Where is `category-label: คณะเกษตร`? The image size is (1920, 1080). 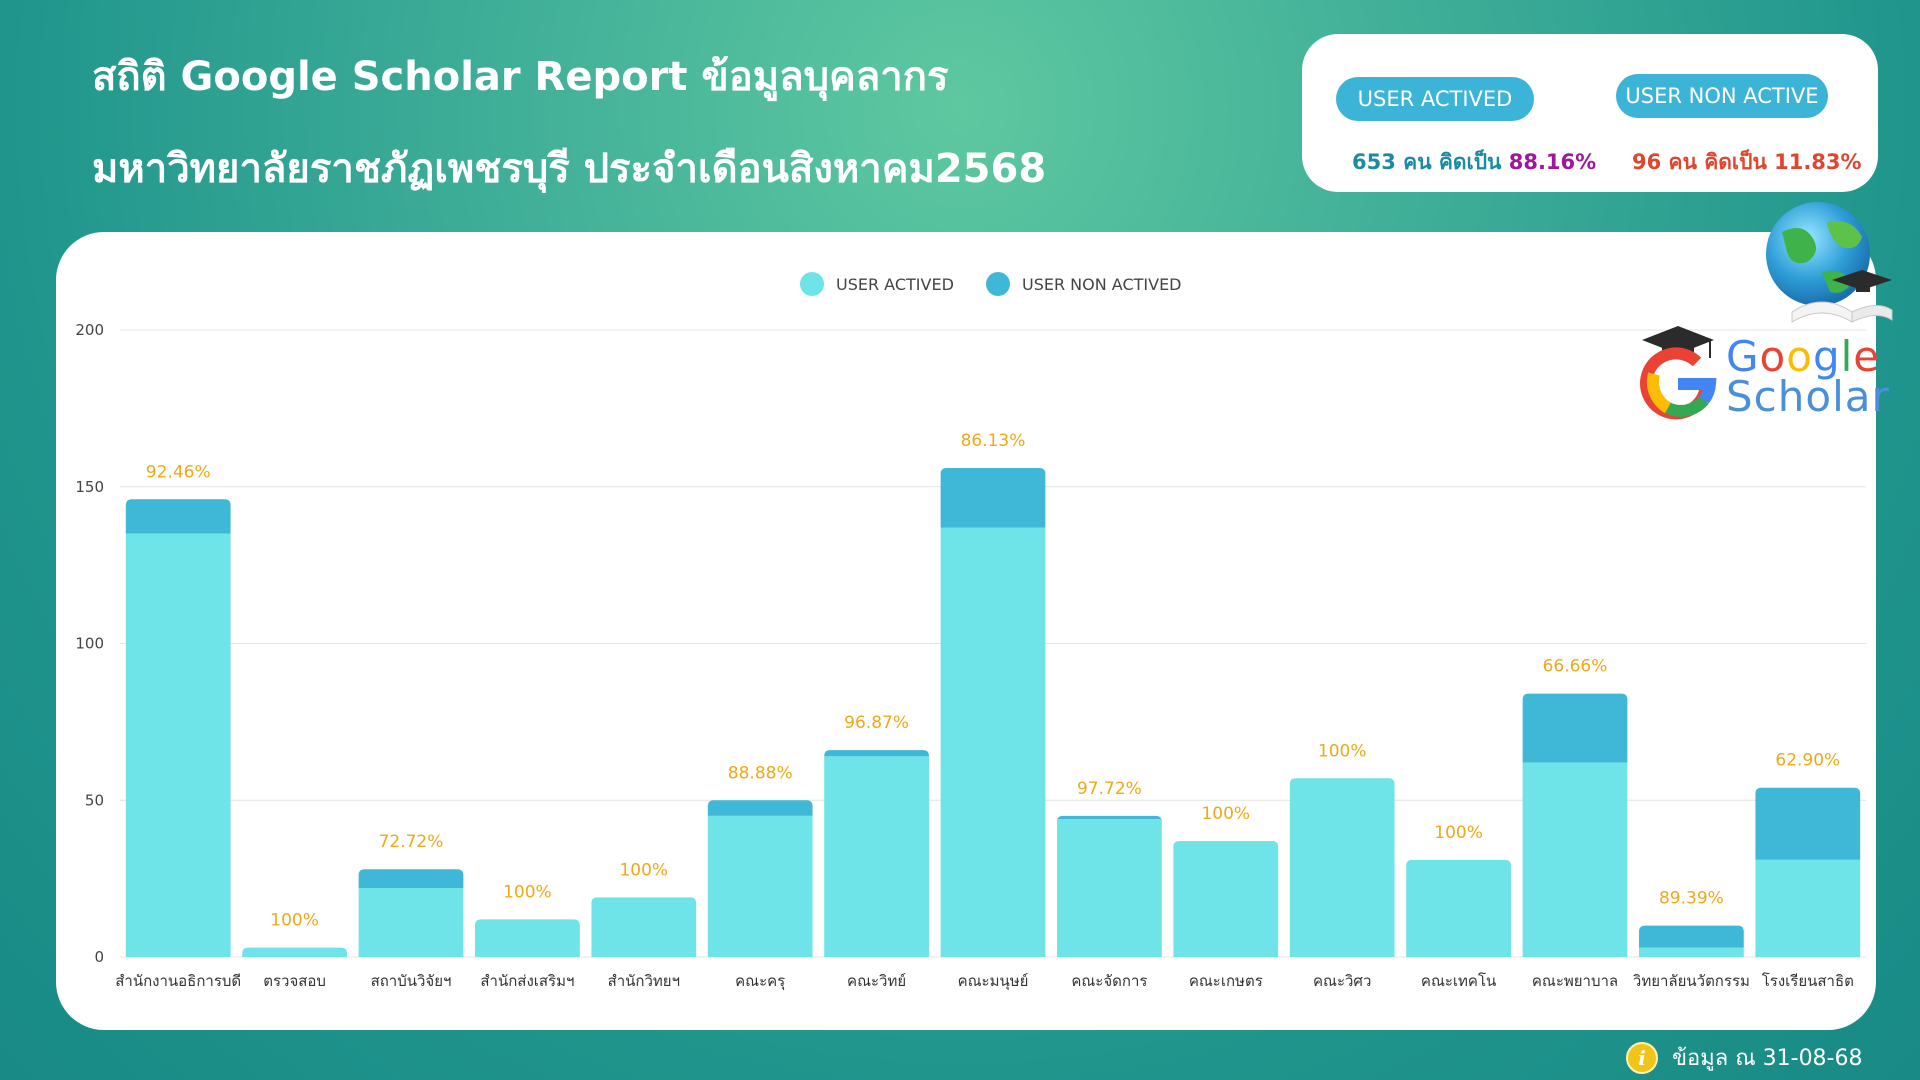 category-label: คณะเกษตร is located at coordinates (1226, 981).